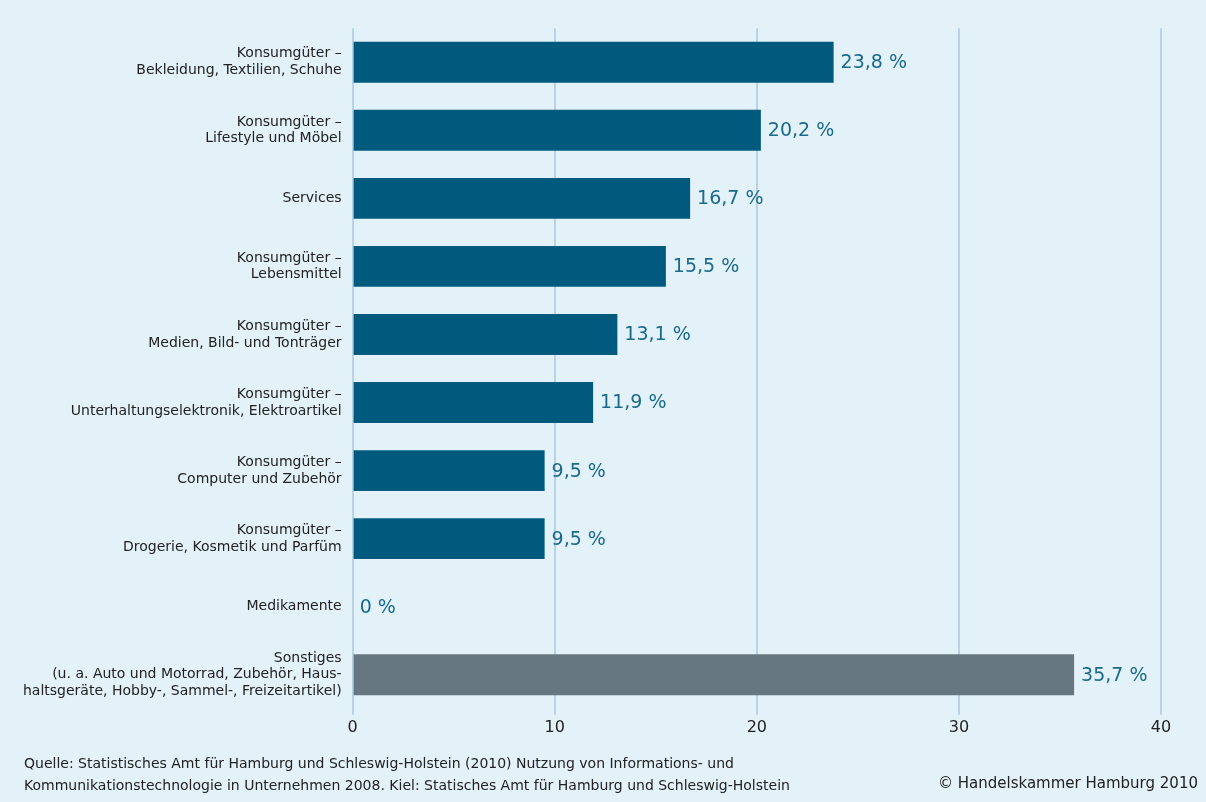 Image resolution: width=1206 pixels, height=802 pixels. What do you see at coordinates (182, 673) in the screenshot?
I see `y-tick-label: Sonstiges (u. a. Auto und Motorrad, Zubehör, Haus- haltsgeräte, Hobby-, Sammel-, Freizeitartikel)` at bounding box center [182, 673].